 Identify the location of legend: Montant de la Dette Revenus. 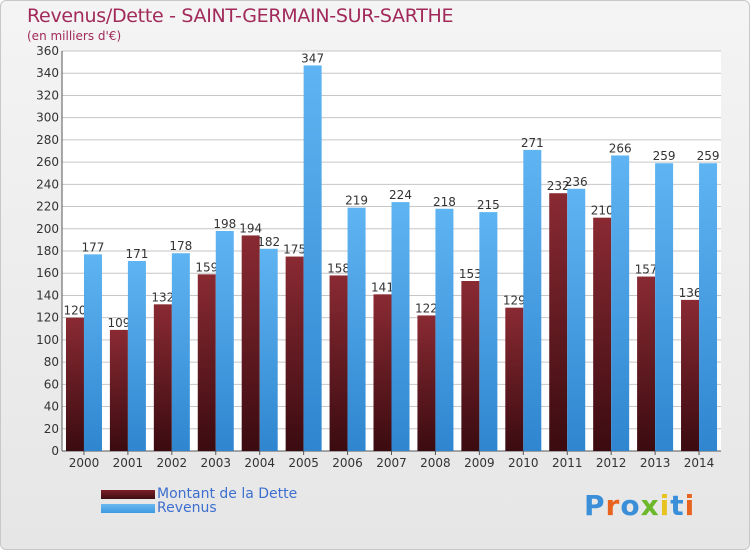
(199, 501).